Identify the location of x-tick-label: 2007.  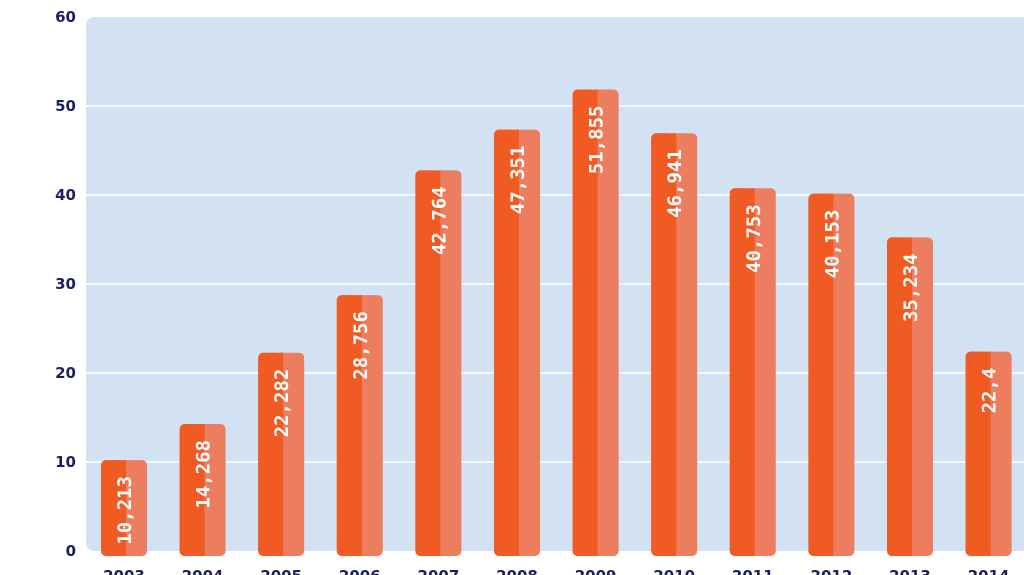
(439, 571).